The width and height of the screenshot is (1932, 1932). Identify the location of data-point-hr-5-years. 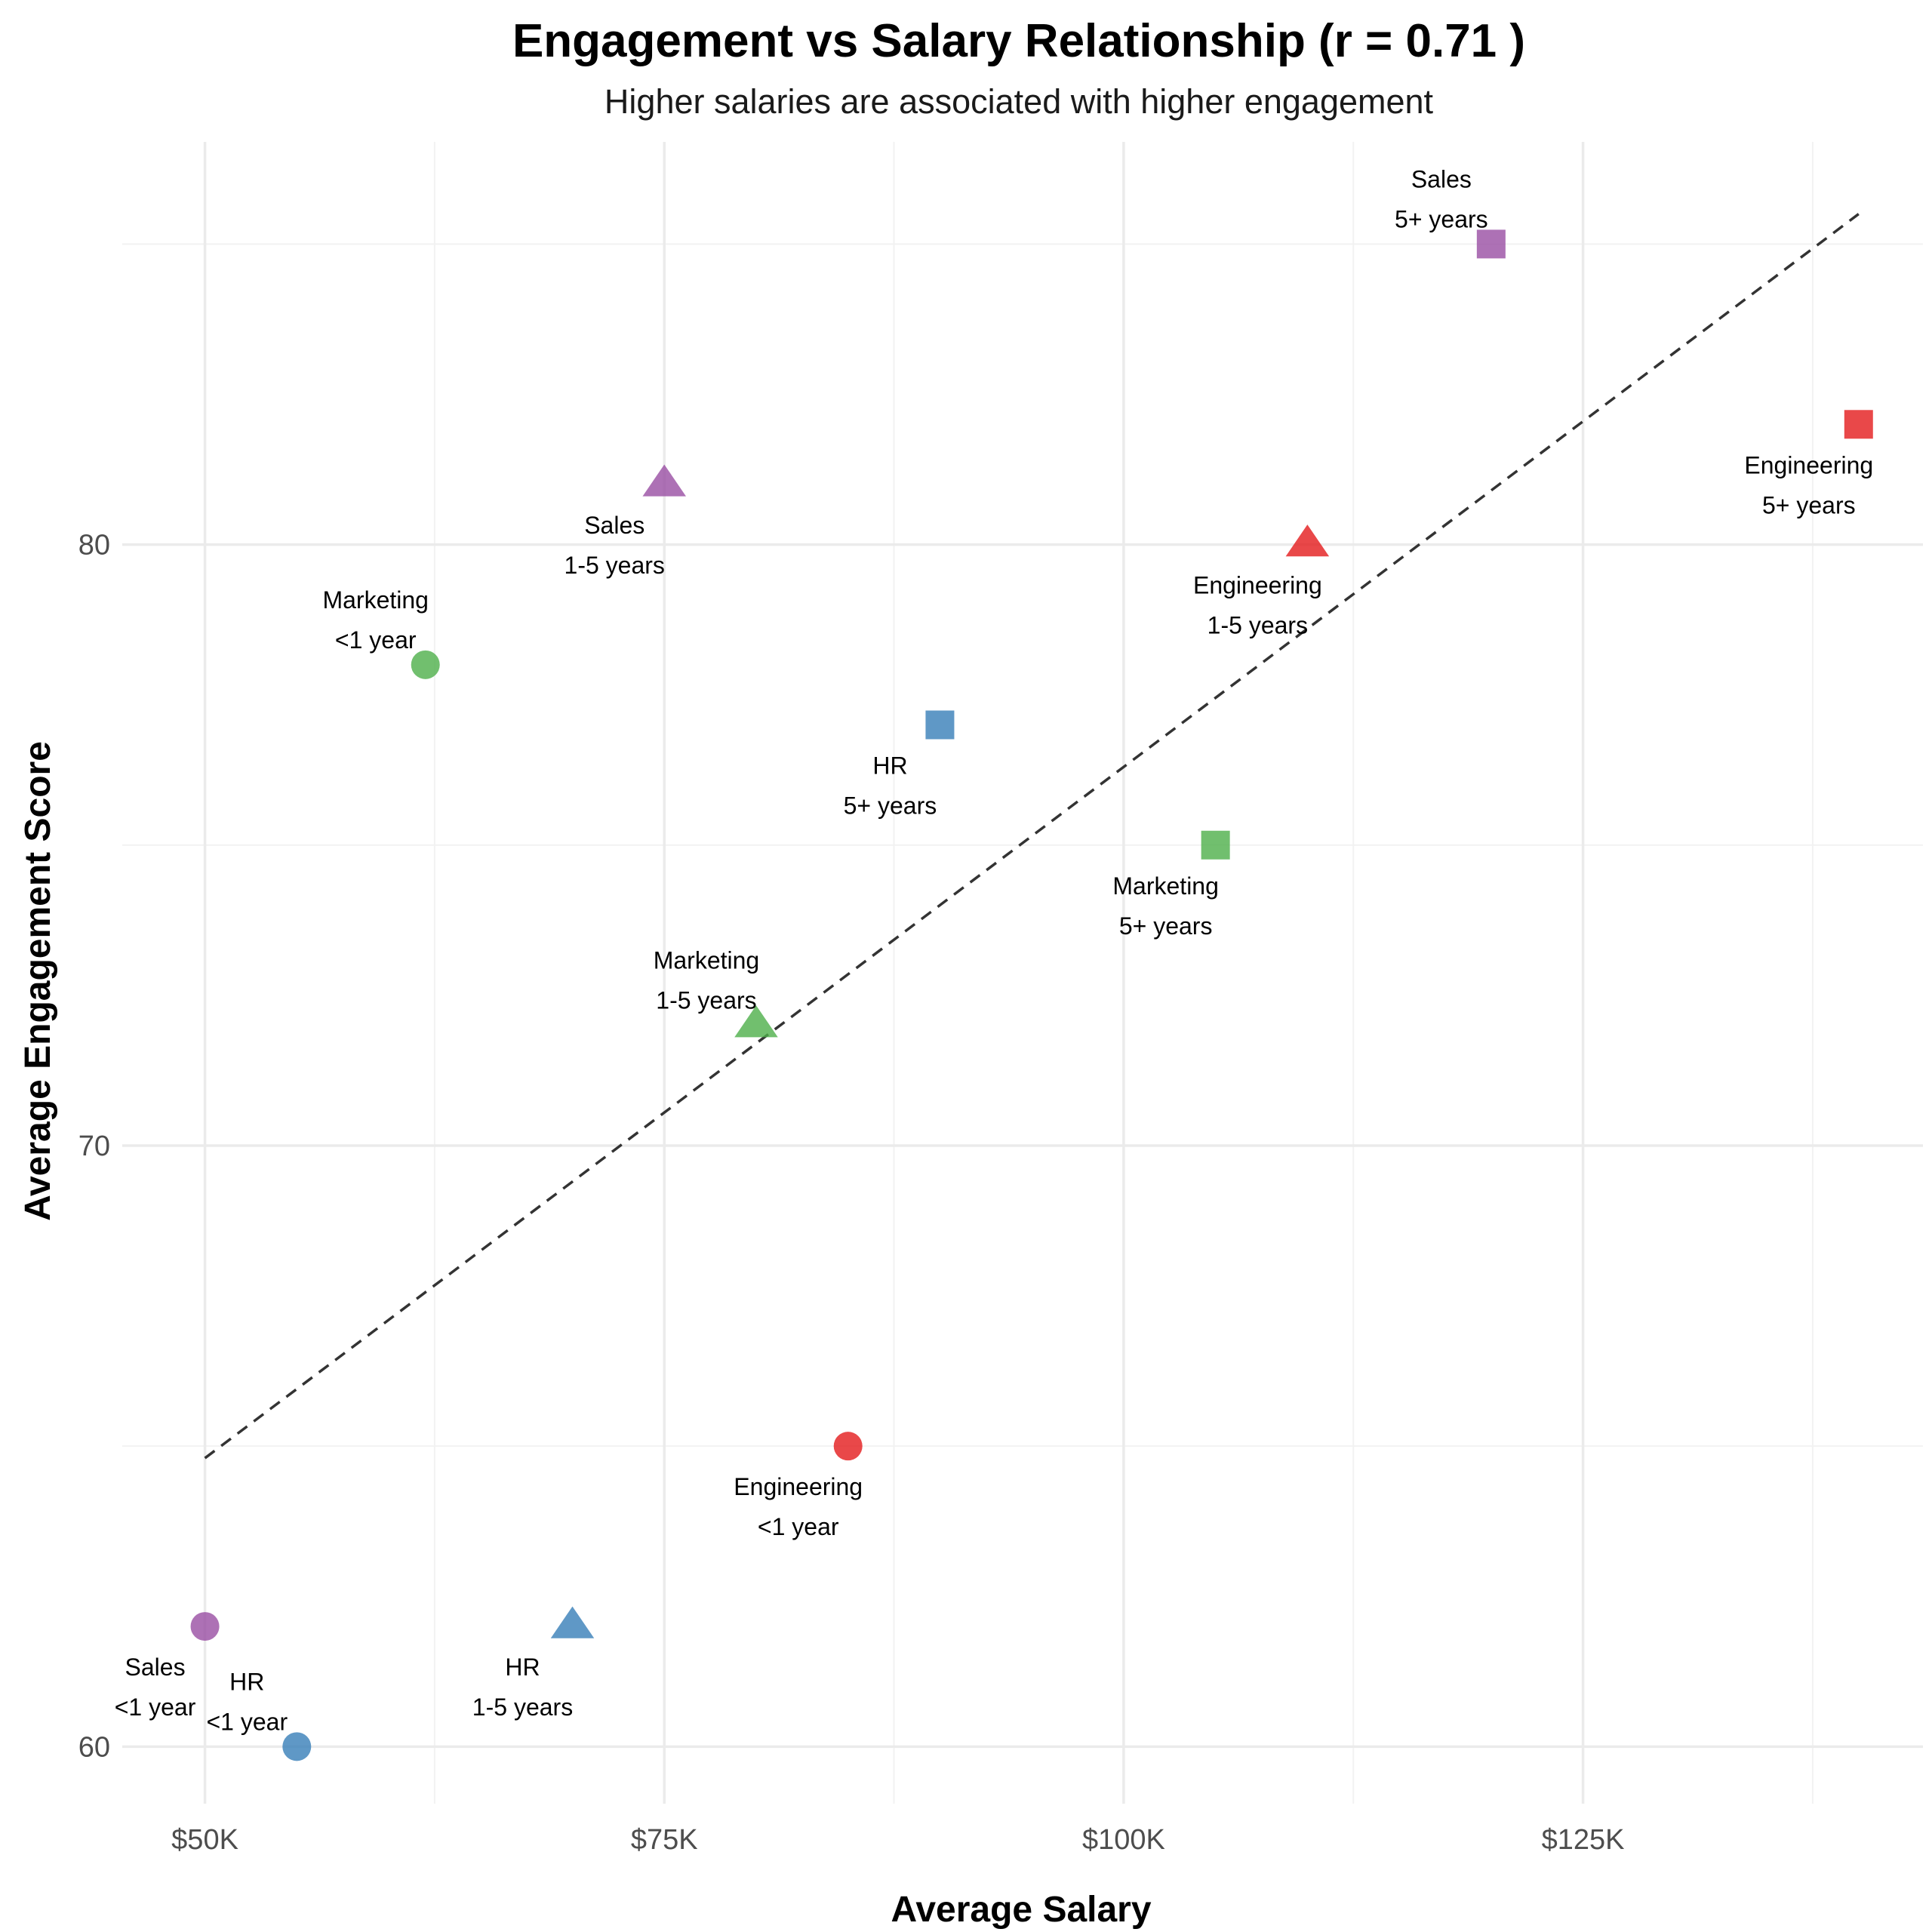
(940, 725).